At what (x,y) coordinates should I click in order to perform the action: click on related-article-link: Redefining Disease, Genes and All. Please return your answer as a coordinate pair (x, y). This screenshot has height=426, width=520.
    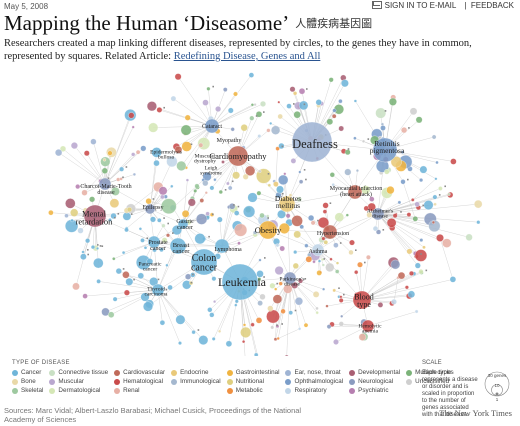
    Looking at the image, I should click on (247, 56).